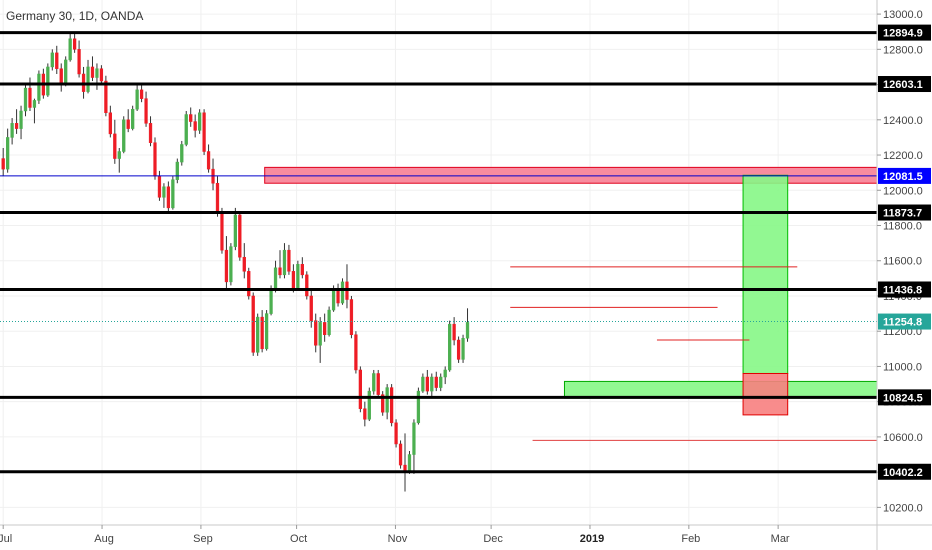 Image resolution: width=932 pixels, height=550 pixels. I want to click on level-label: 12081.5, so click(903, 177).